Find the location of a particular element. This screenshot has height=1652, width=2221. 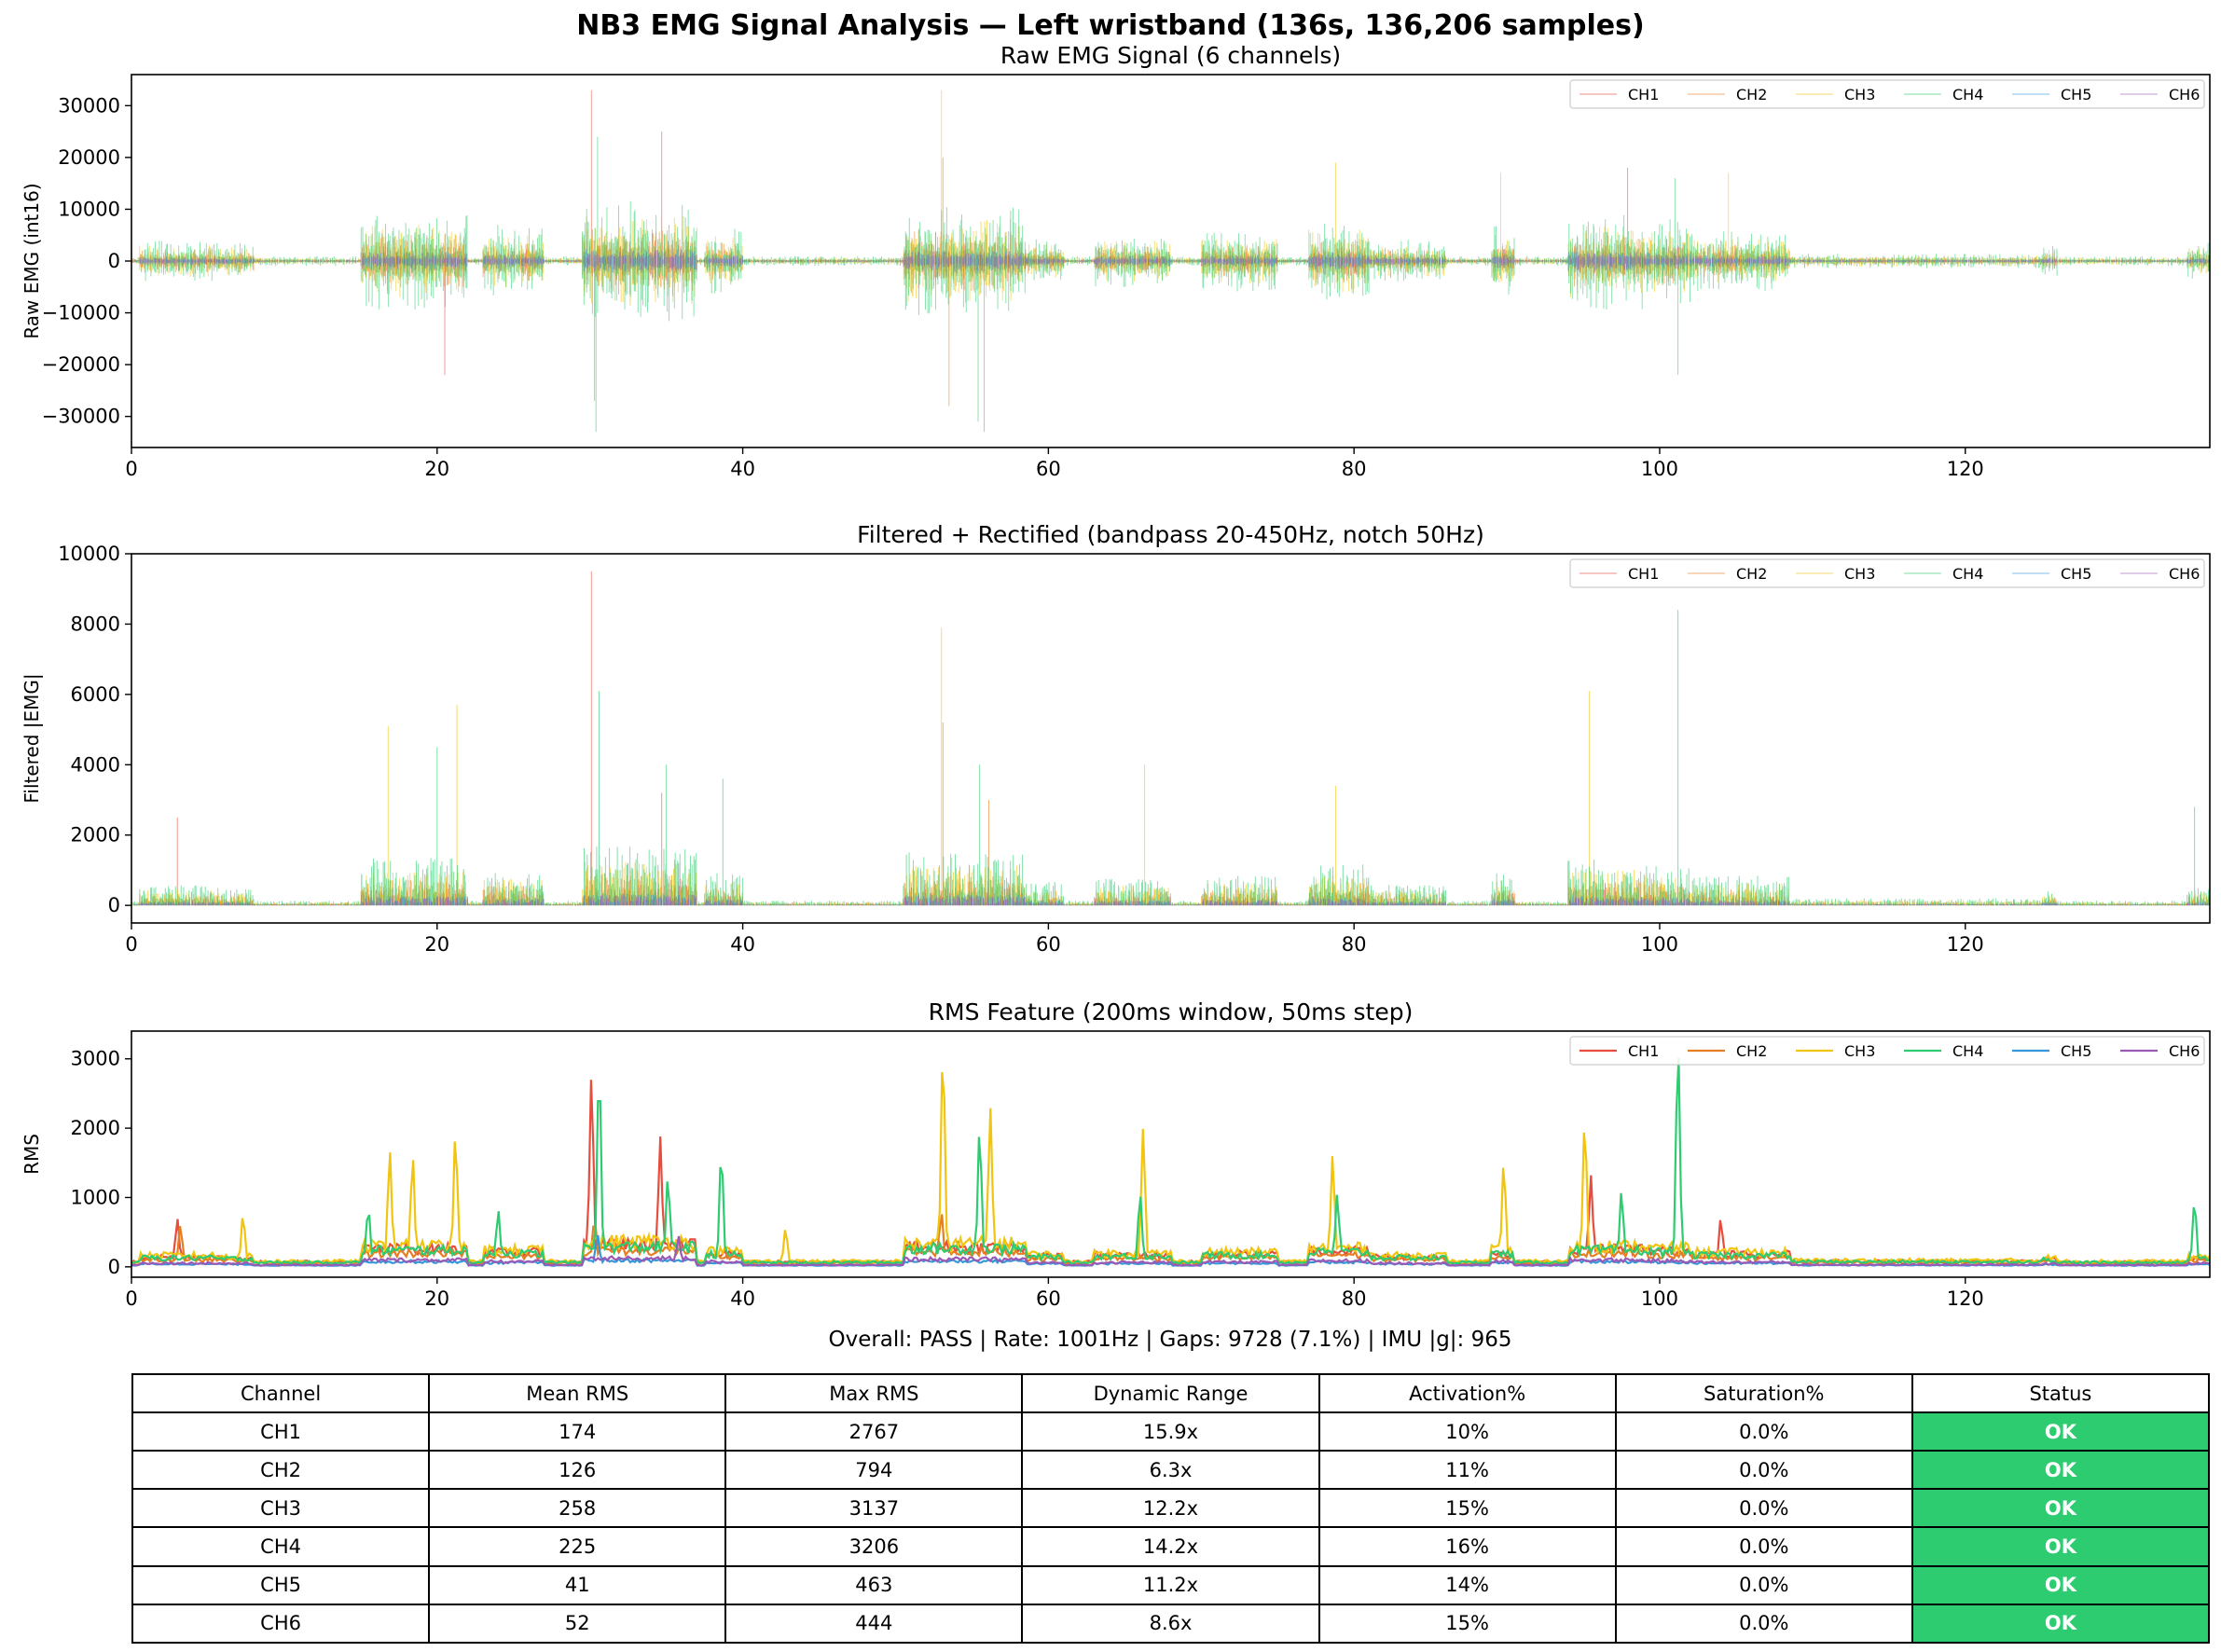

table-cell: CH4 is located at coordinates (281, 1546).